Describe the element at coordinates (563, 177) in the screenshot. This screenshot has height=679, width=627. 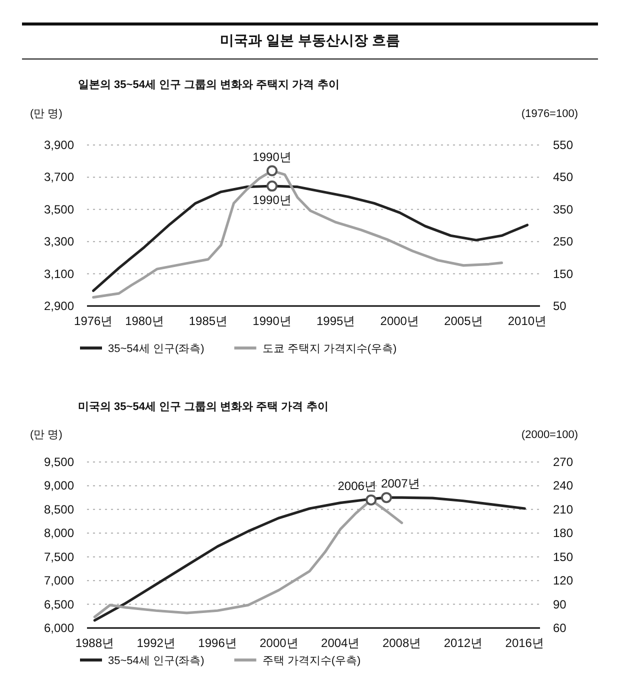
I see `y2-tick-label: 450` at that location.